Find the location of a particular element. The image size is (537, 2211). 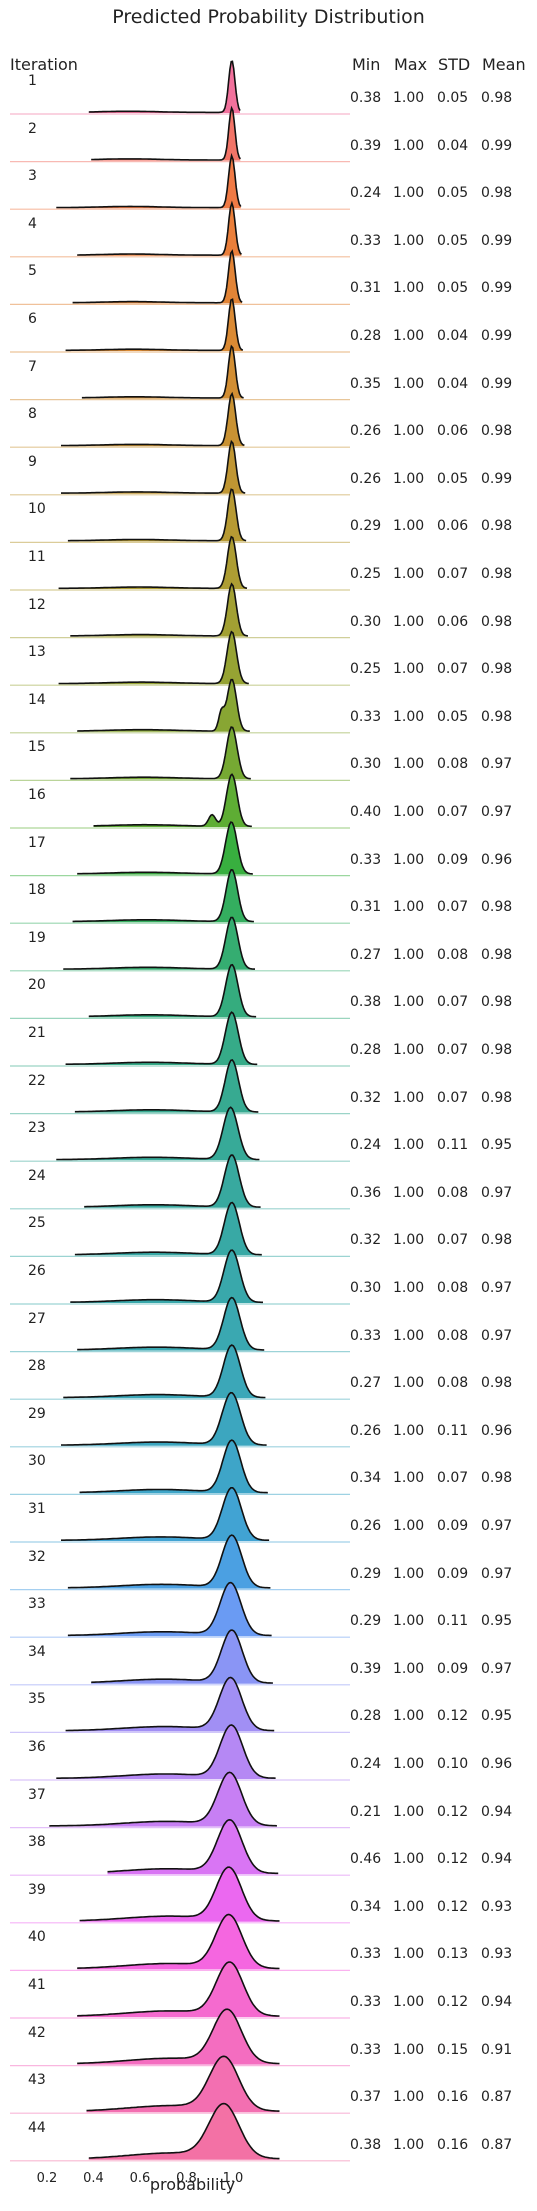

iteration-label: 13 is located at coordinates (37, 652).